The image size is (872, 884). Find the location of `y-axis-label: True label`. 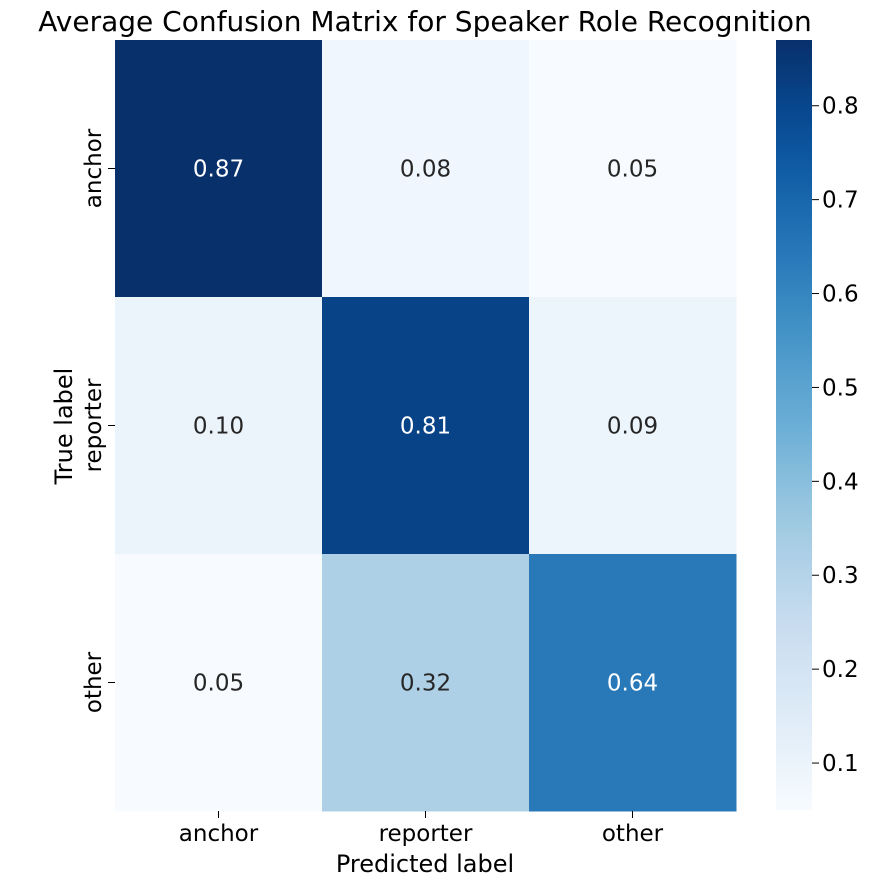

y-axis-label: True label is located at coordinates (64, 427).